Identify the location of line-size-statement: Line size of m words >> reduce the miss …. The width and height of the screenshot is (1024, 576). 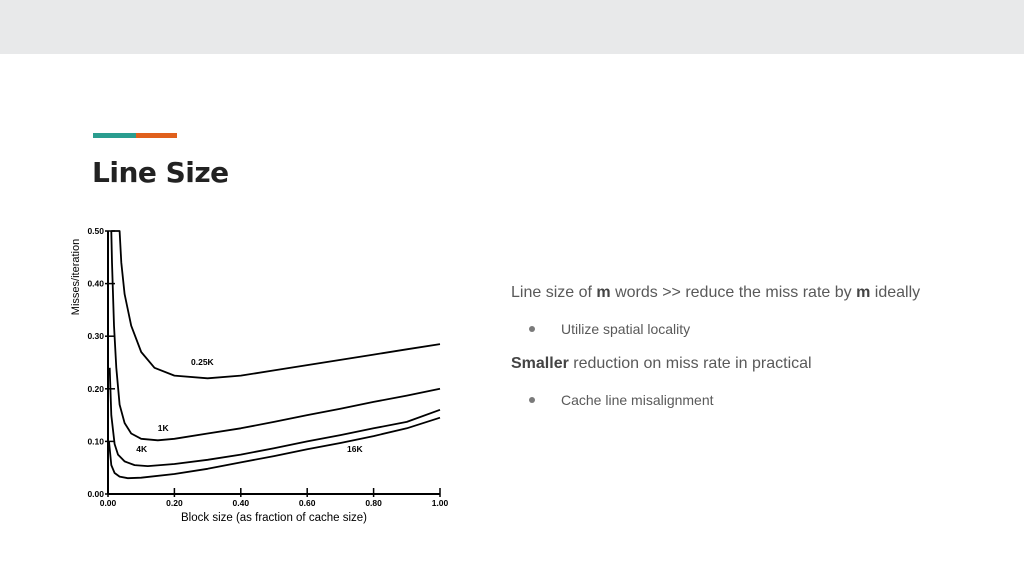
(715, 293).